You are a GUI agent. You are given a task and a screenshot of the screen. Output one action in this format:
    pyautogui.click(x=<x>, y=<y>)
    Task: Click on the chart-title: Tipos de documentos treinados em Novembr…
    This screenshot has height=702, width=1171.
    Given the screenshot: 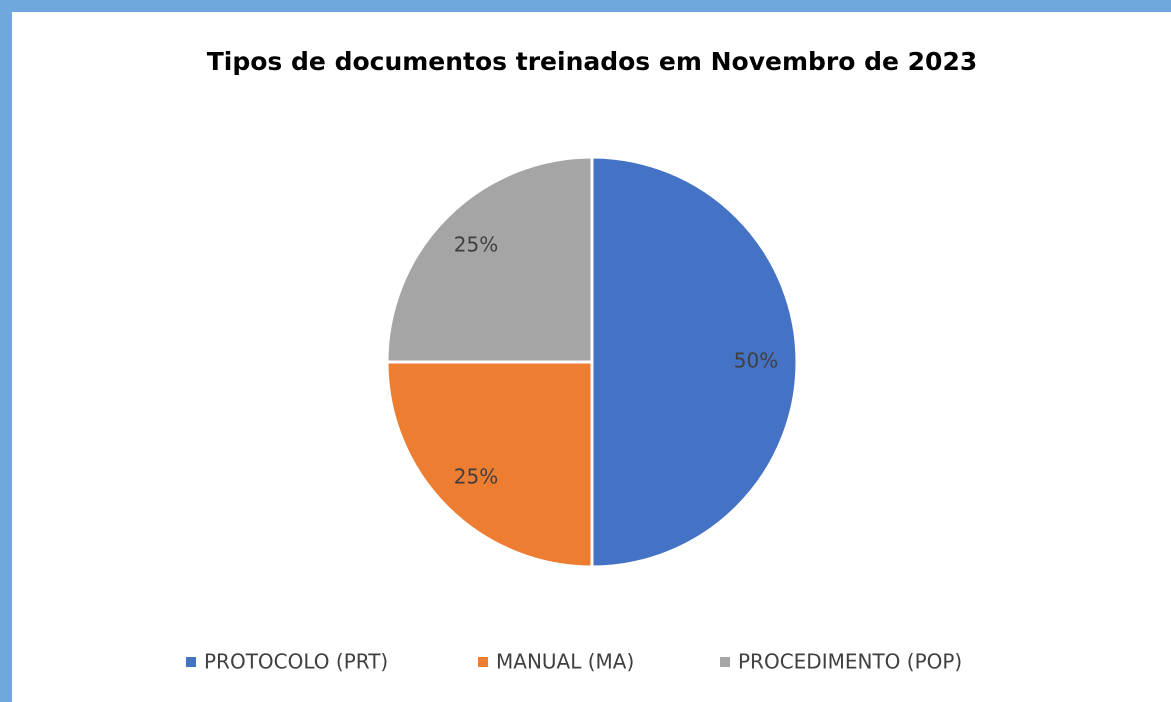 What is the action you would take?
    pyautogui.click(x=592, y=61)
    